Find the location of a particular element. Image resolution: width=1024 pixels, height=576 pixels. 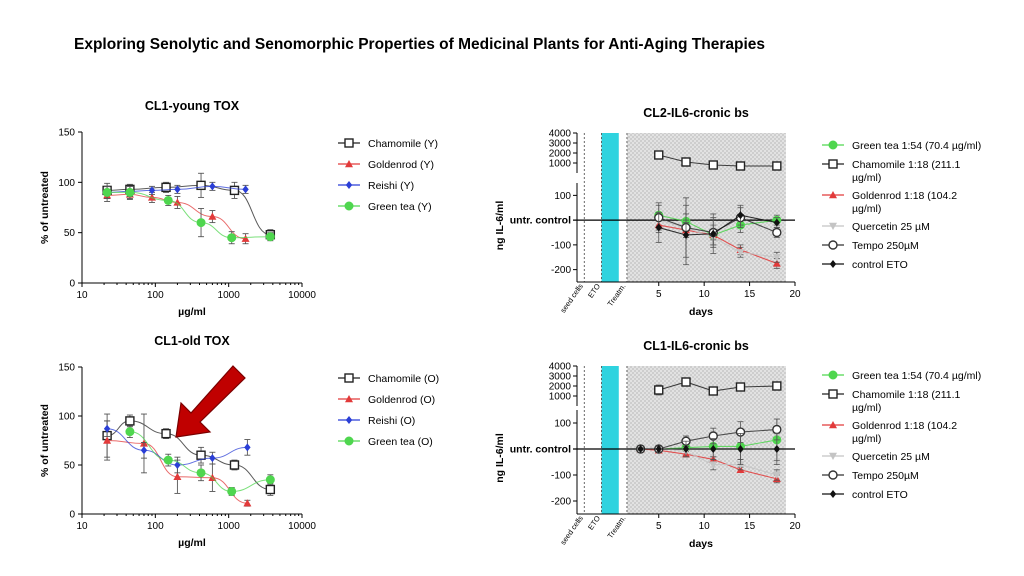

x-tick-label: 10000 is located at coordinates (302, 295).